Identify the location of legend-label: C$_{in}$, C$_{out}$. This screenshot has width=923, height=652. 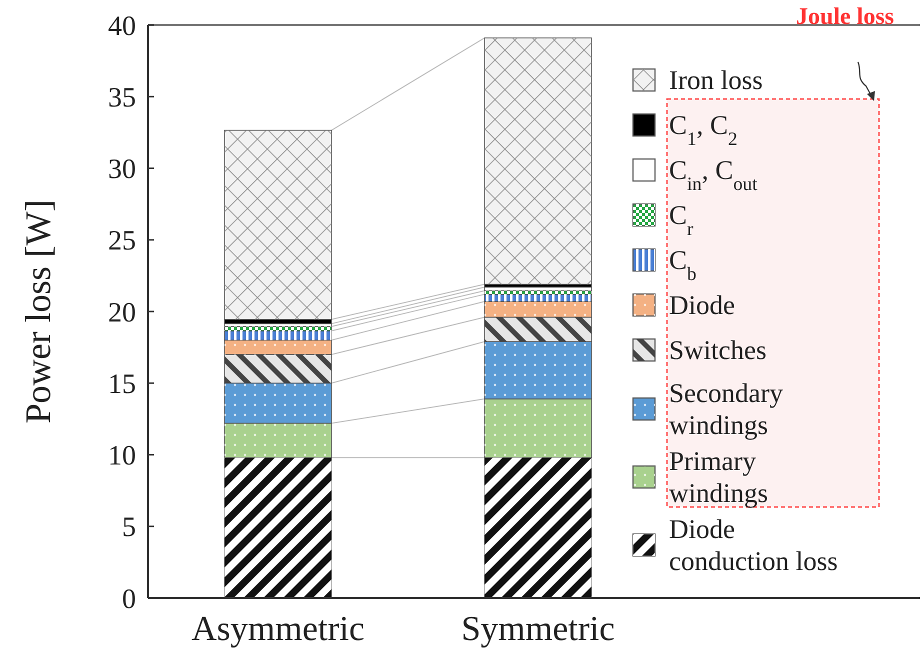
(713, 174).